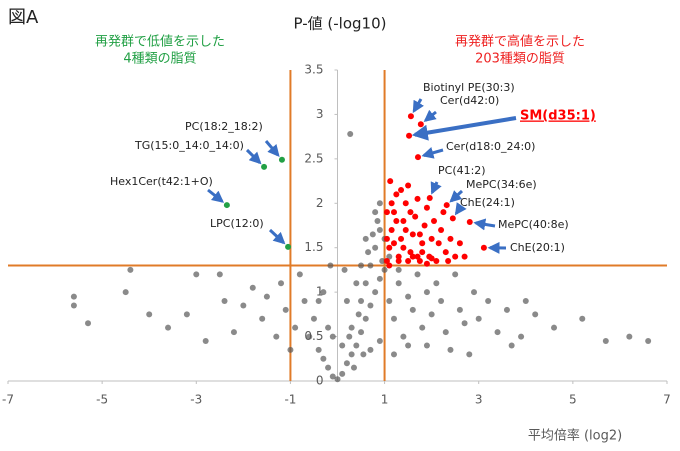 The height and width of the screenshot is (451, 680). Describe the element at coordinates (501, 184) in the screenshot. I see `annotation-label: MePC(34:6e)` at that location.